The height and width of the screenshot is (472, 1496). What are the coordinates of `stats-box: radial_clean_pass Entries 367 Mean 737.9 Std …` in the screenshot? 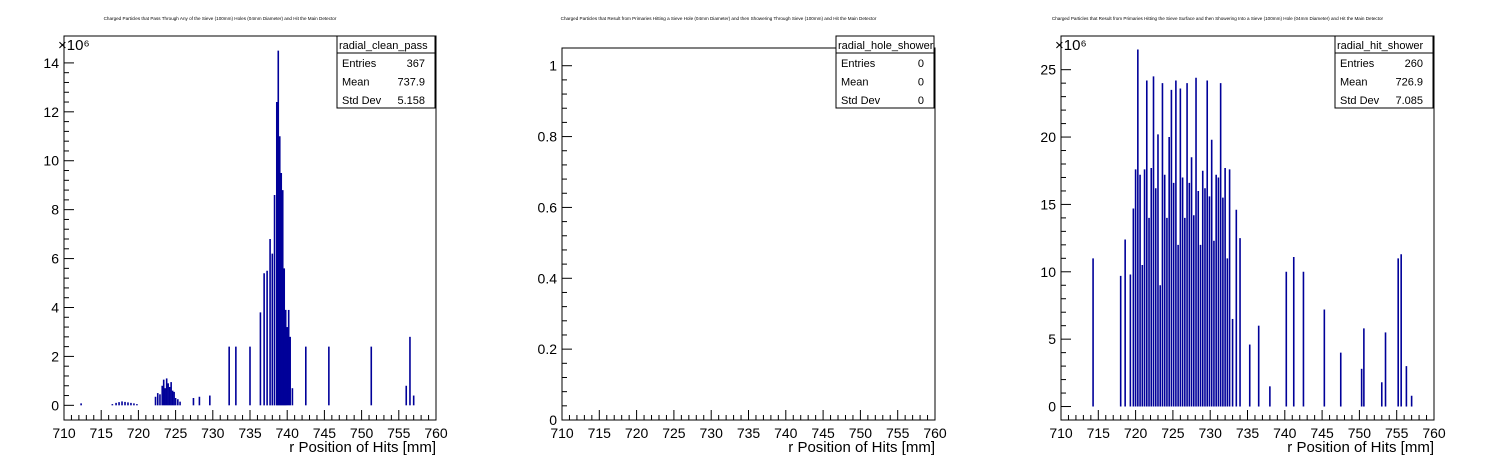 It's located at (386, 72).